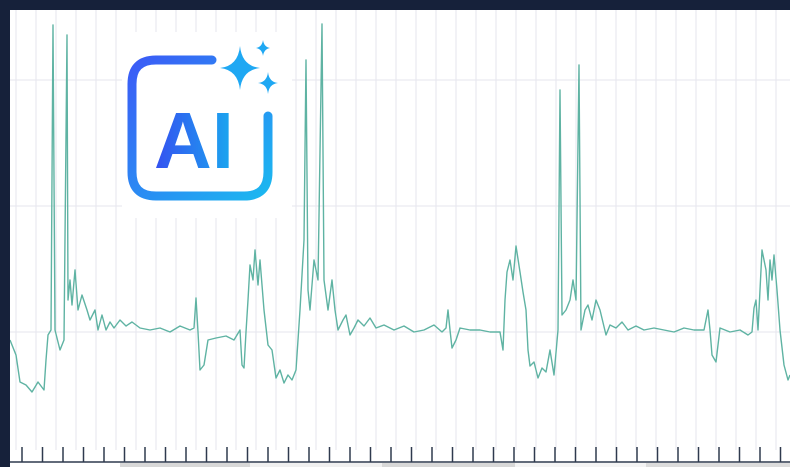 The width and height of the screenshot is (790, 467). I want to click on ai-logo: AI, so click(207, 125).